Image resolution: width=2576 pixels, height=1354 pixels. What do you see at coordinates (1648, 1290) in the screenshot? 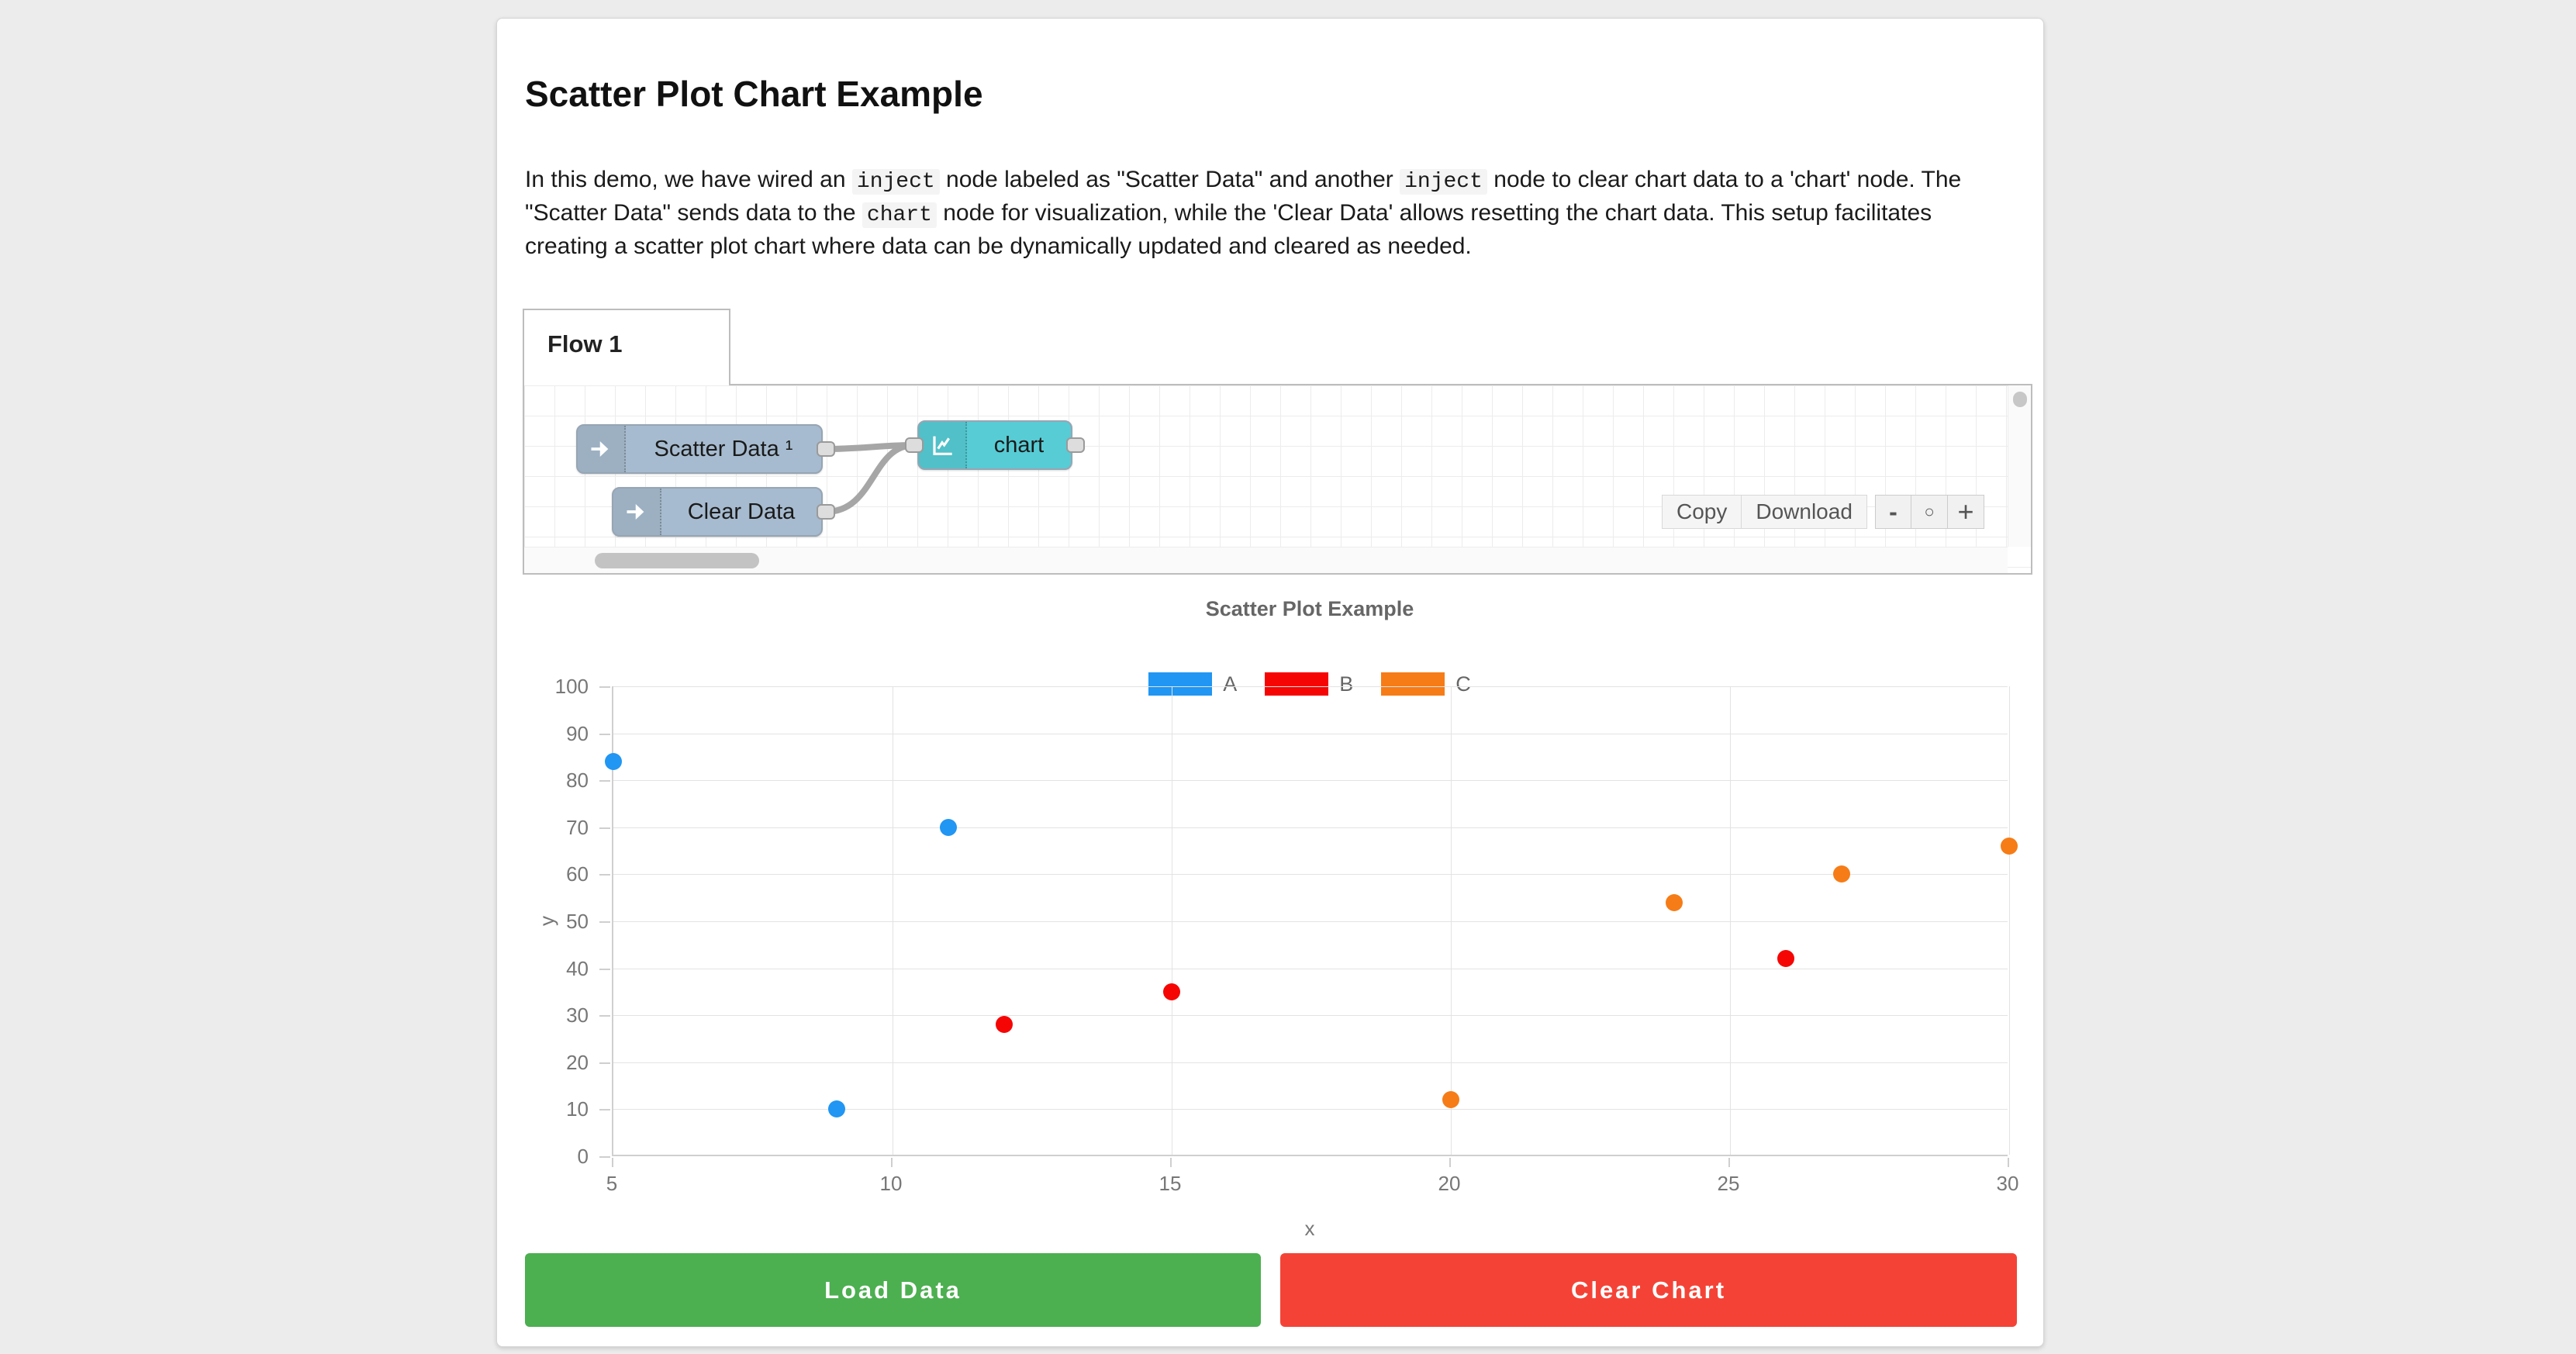
I see `clear-chart-button: Clear Chart` at bounding box center [1648, 1290].